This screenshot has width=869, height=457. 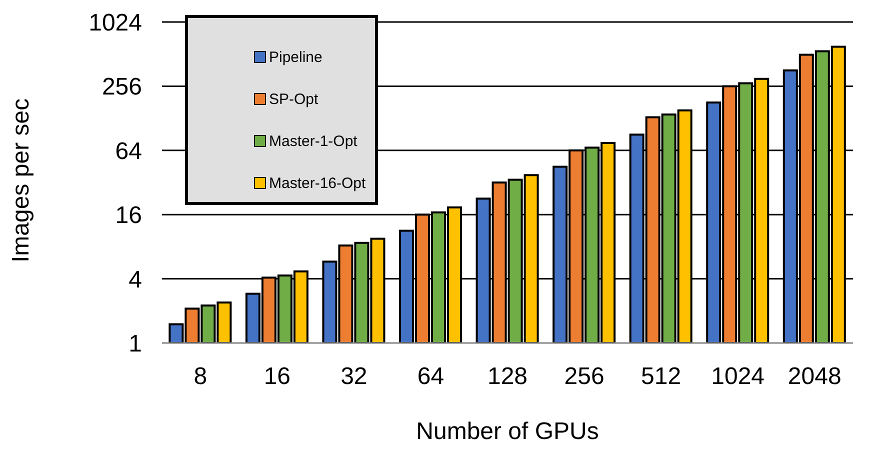 I want to click on y-tick-label: 1024, so click(x=115, y=23).